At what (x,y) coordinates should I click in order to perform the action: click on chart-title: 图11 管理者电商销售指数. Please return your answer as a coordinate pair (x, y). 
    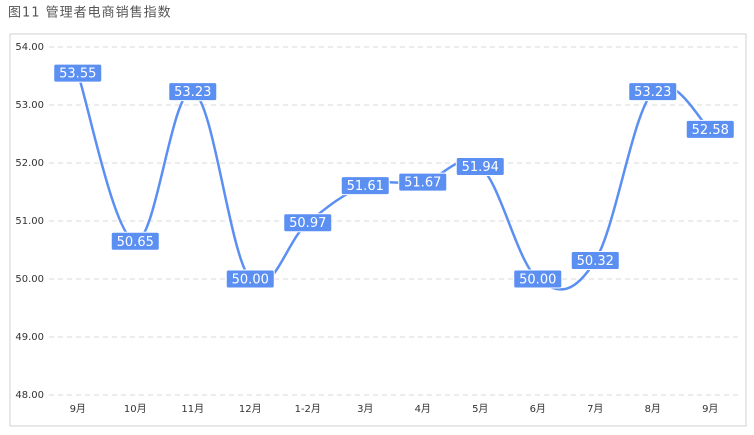
    Looking at the image, I should click on (90, 13).